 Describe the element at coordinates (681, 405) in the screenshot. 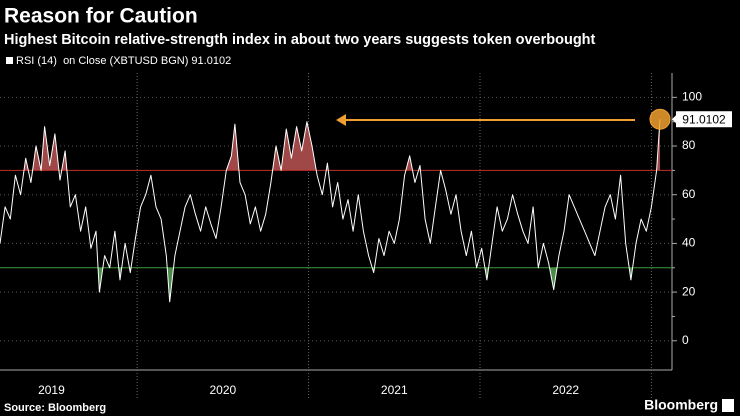

I see `brand: Bloomberg` at that location.